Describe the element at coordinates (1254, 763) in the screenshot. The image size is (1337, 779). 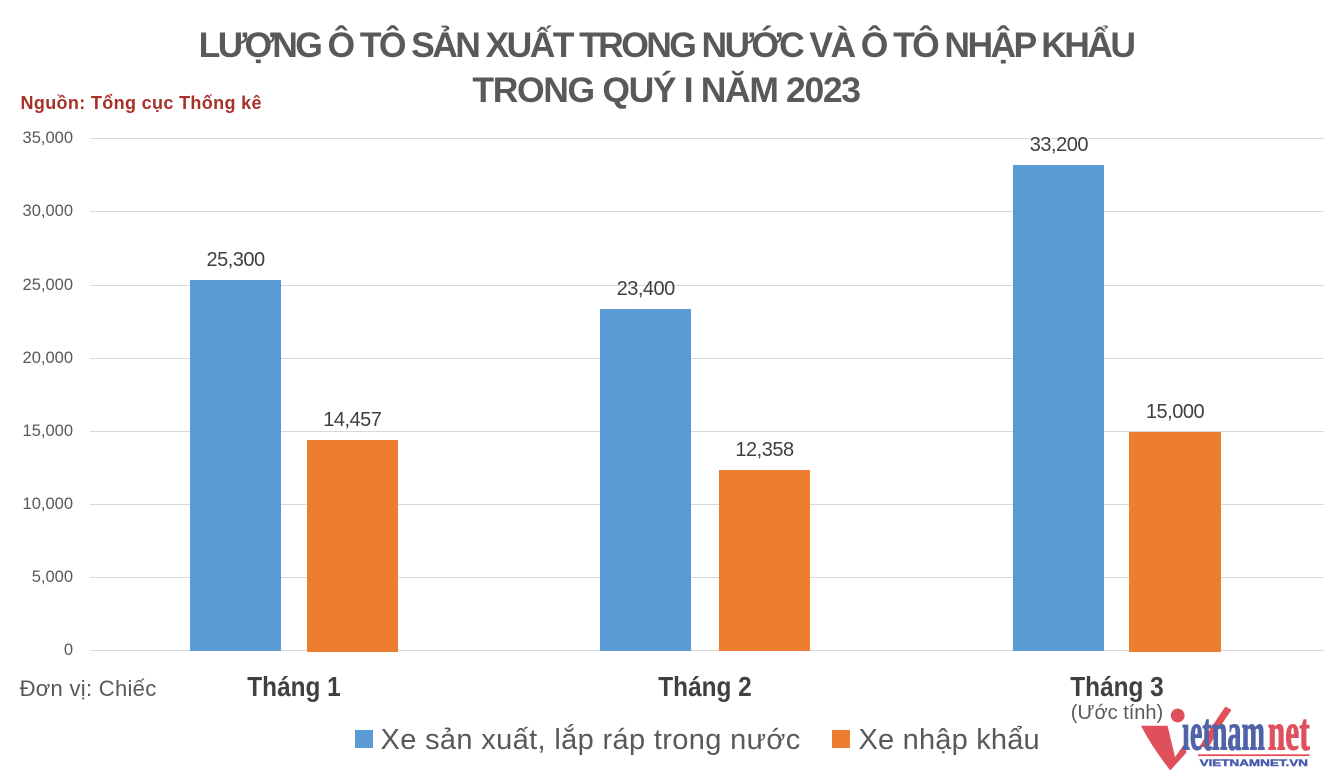
I see `svg-text: VIETNAMNET.VN` at that location.